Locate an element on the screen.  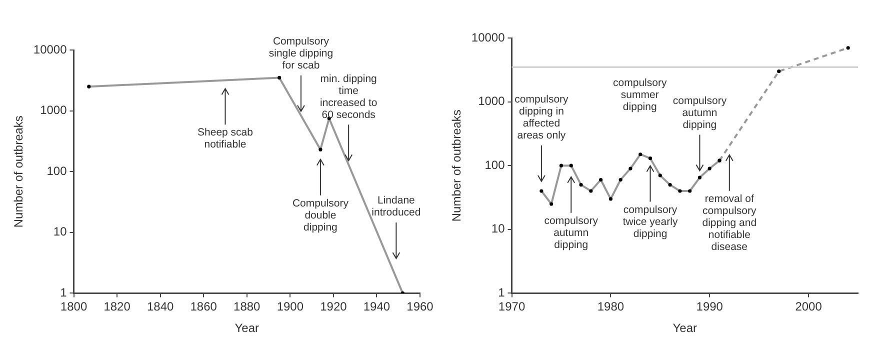
annotation: min. dipping time increased to 60 seconds is located at coordinates (349, 96).